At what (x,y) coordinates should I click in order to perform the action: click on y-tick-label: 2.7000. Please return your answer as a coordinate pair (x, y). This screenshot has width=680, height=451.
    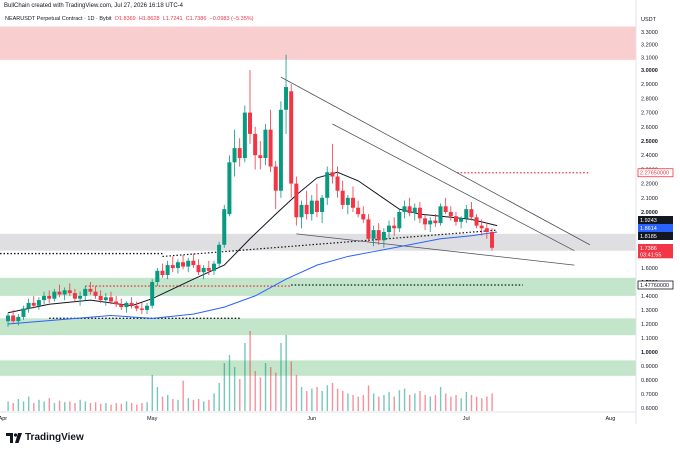
    Looking at the image, I should click on (649, 114).